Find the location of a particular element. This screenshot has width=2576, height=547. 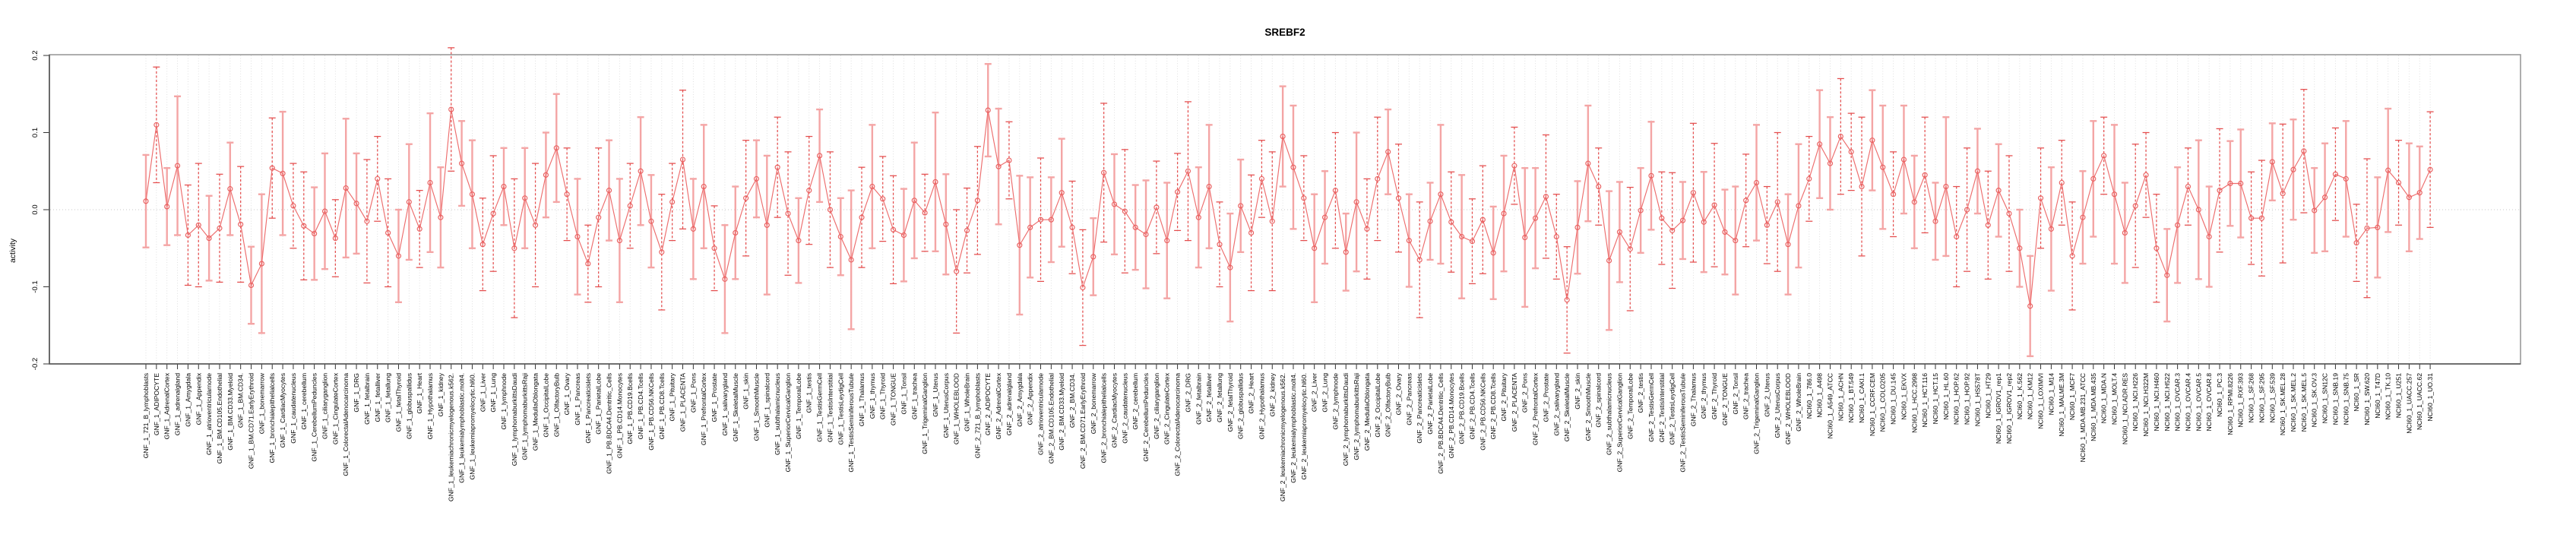

x-tick-label: GNF_1_Pancreaticislets is located at coordinates (588, 408).